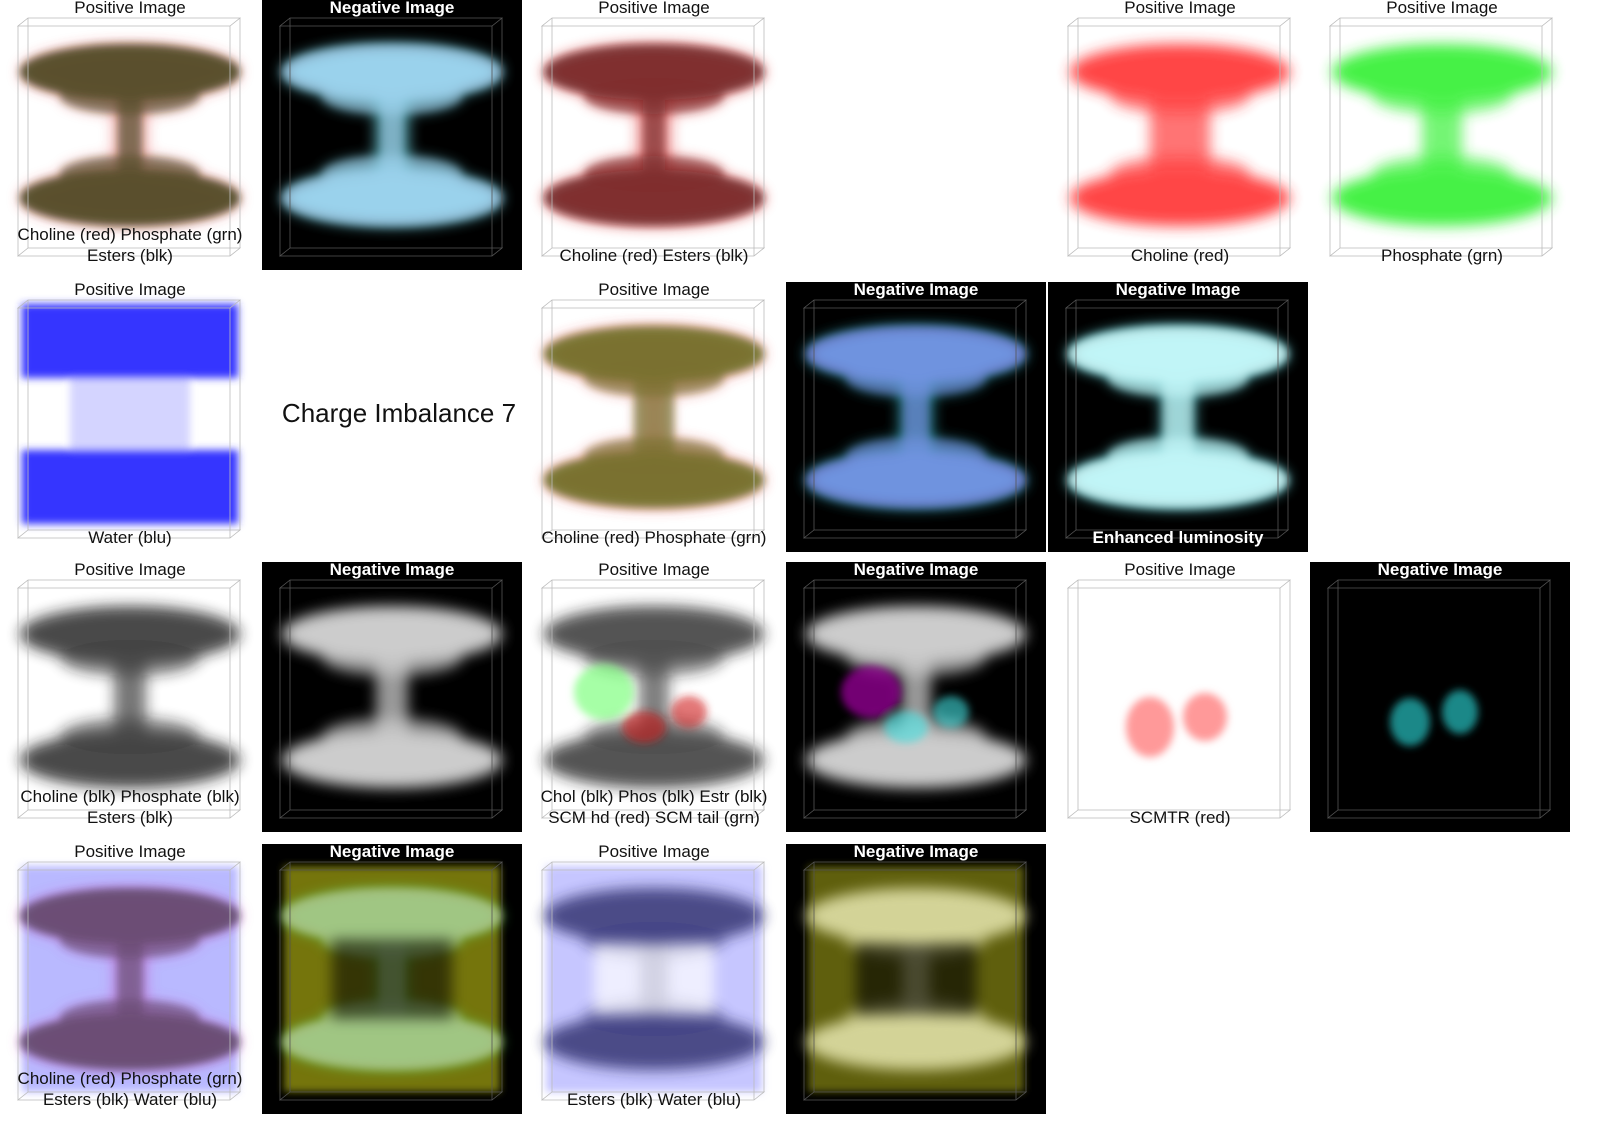 This screenshot has width=1604, height=1140. I want to click on caption-line: SCMTR (red), so click(1180, 817).